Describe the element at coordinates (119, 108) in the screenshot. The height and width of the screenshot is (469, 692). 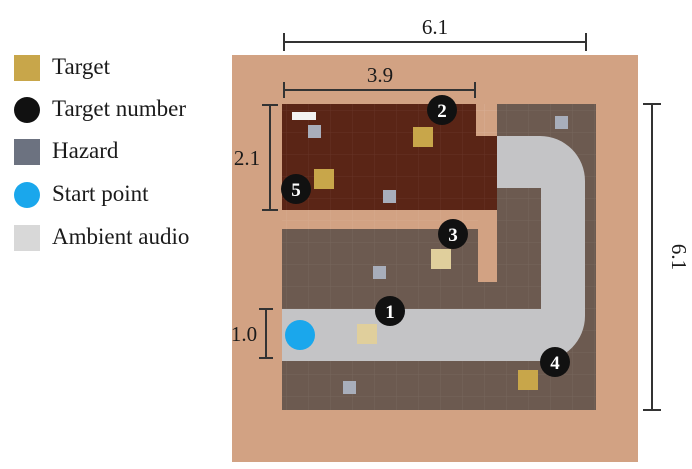
I see `legend-label: Target number` at that location.